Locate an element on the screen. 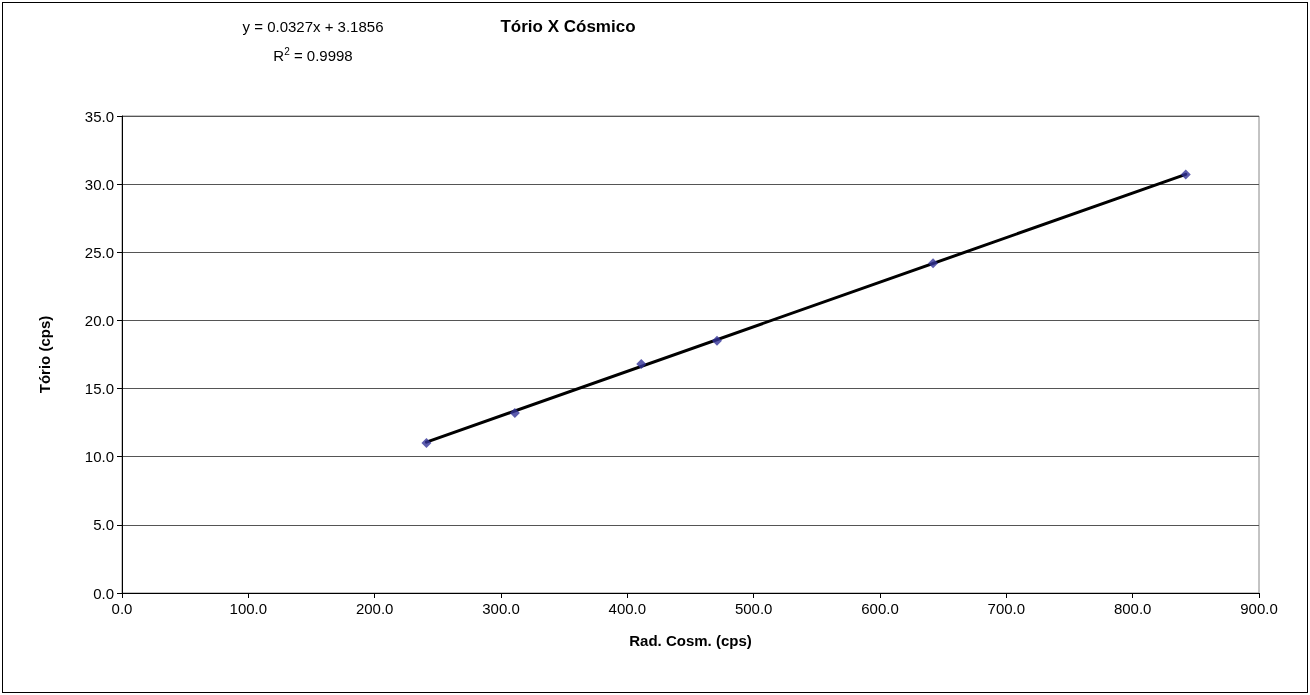 The image size is (1310, 695). x-tick-label: 100.0 is located at coordinates (248, 608).